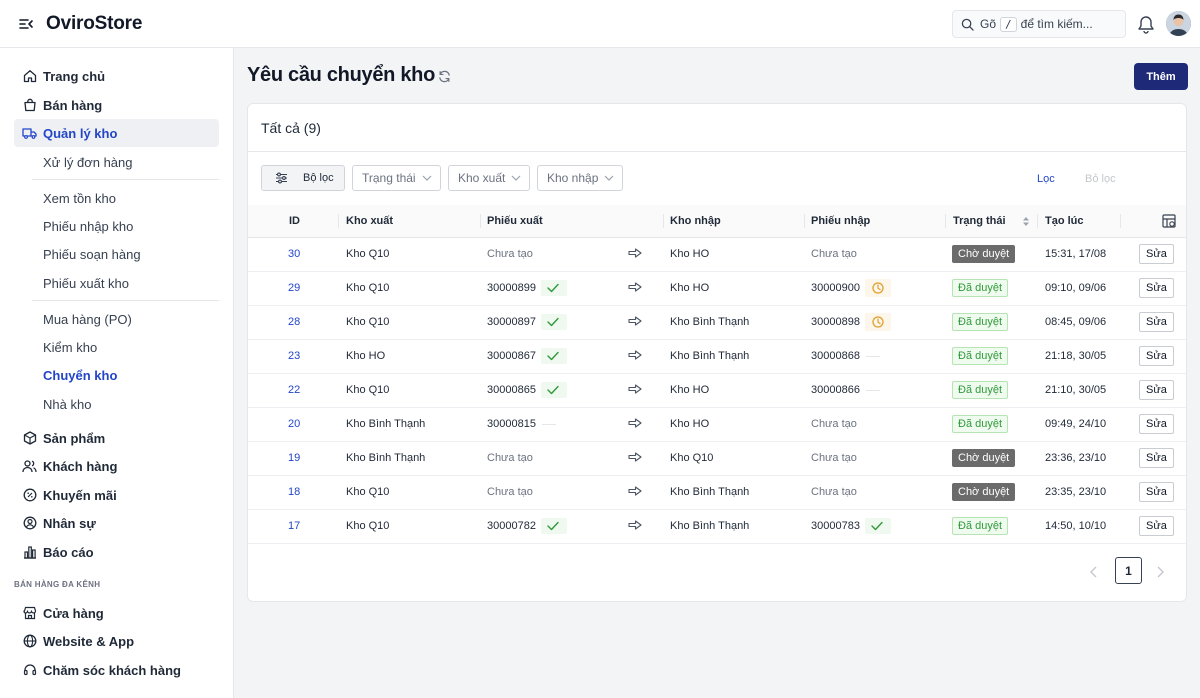  What do you see at coordinates (116, 552) in the screenshot?
I see `sidebar-item-reports: Báo cáo` at bounding box center [116, 552].